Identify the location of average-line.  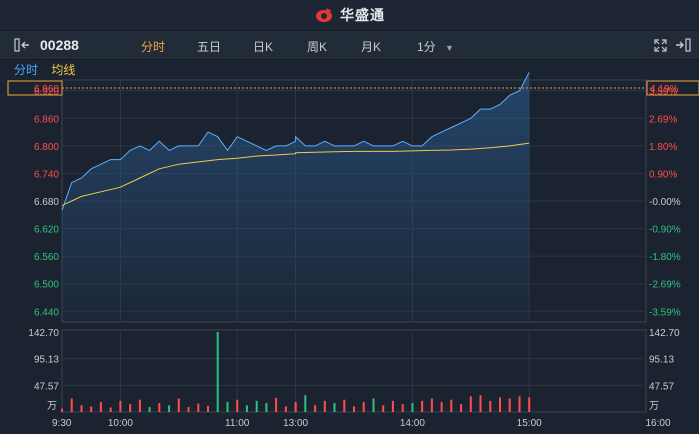
(295, 174).